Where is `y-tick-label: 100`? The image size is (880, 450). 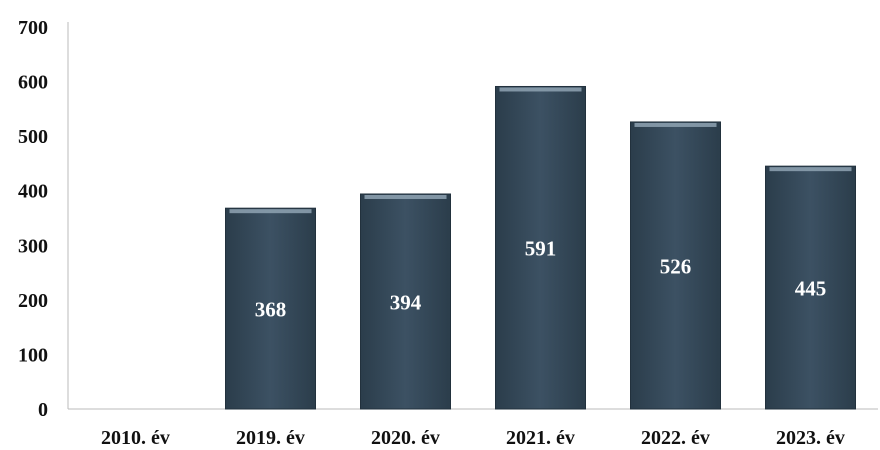
y-tick-label: 100 is located at coordinates (33, 355).